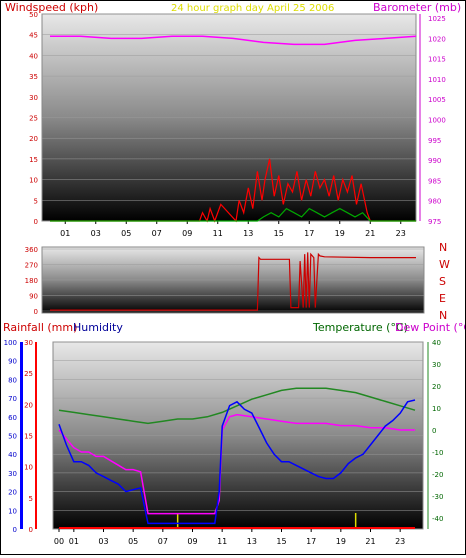 The image size is (466, 558). I want to click on windspeed-tick-label: 30, so click(33, 98).